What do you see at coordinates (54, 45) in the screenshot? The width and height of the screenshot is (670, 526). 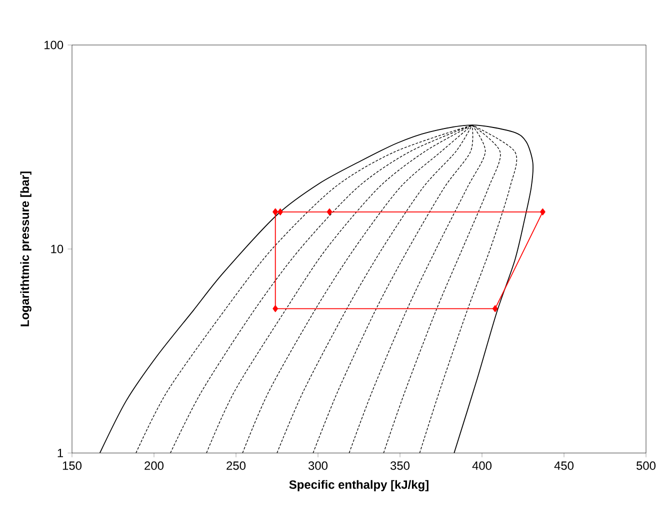 I see `y-tick-label: 100` at bounding box center [54, 45].